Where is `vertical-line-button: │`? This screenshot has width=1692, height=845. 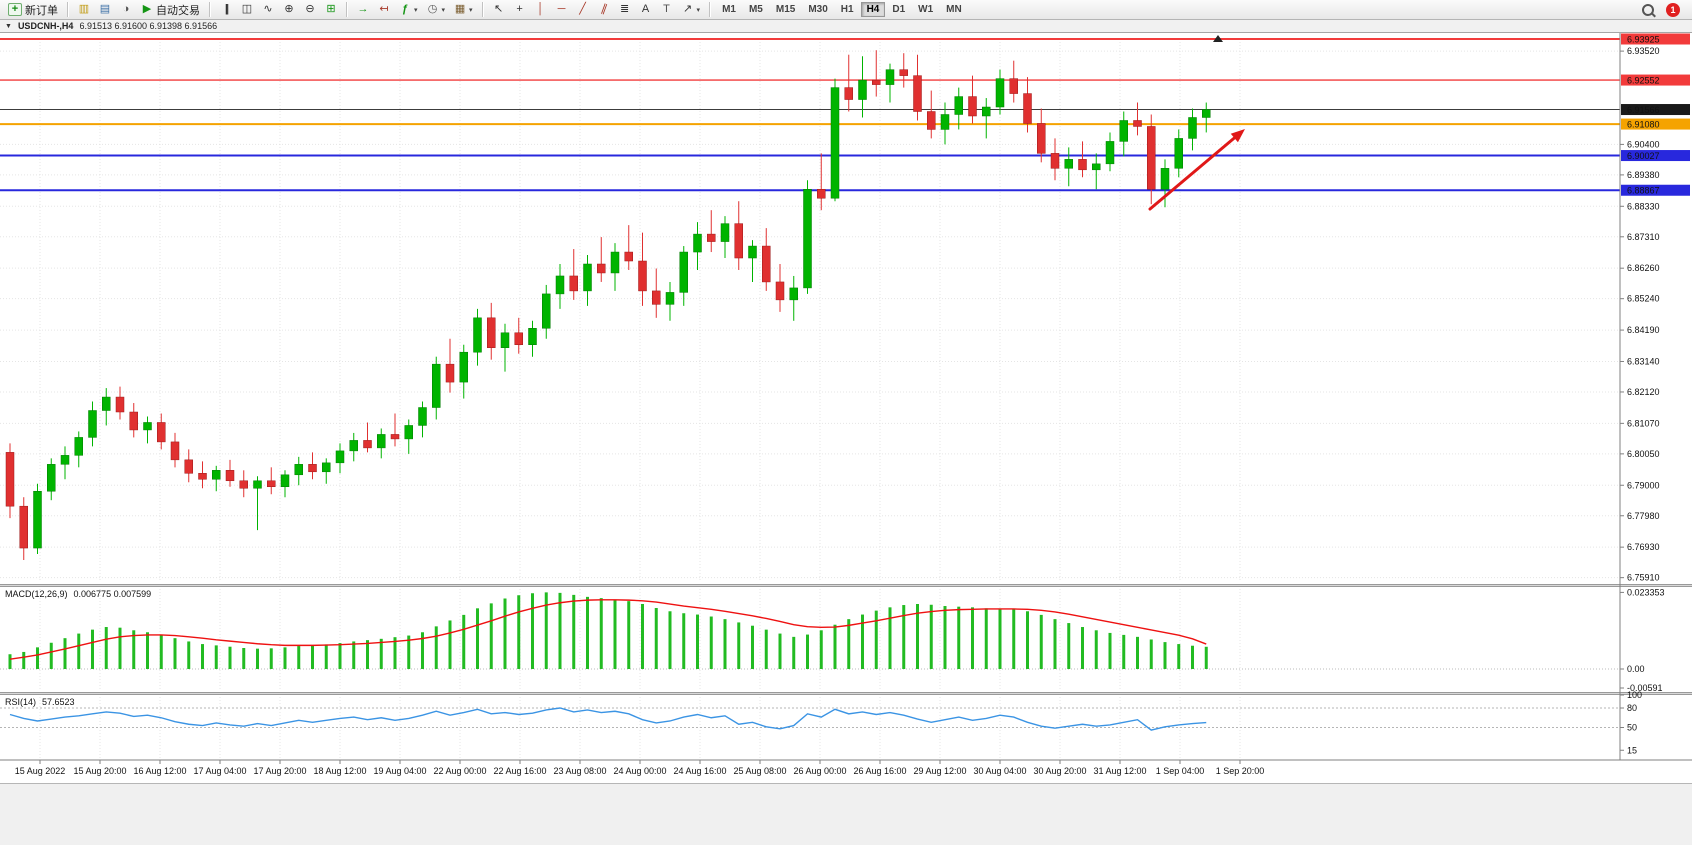
vertical-line-button: │ is located at coordinates (541, 9).